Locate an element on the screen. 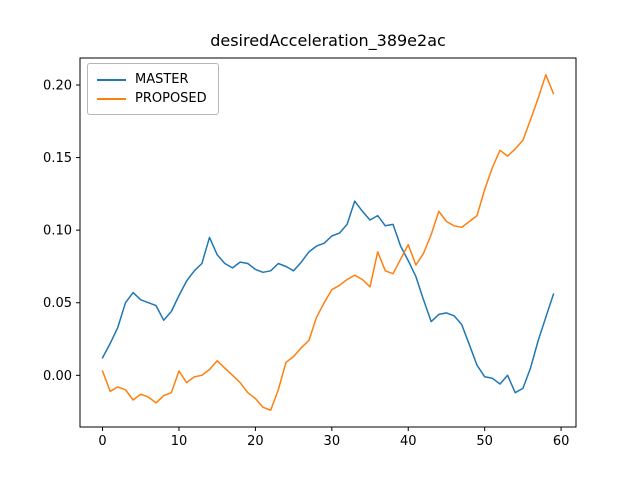  legend: MASTER PROPOSED is located at coordinates (153, 89).